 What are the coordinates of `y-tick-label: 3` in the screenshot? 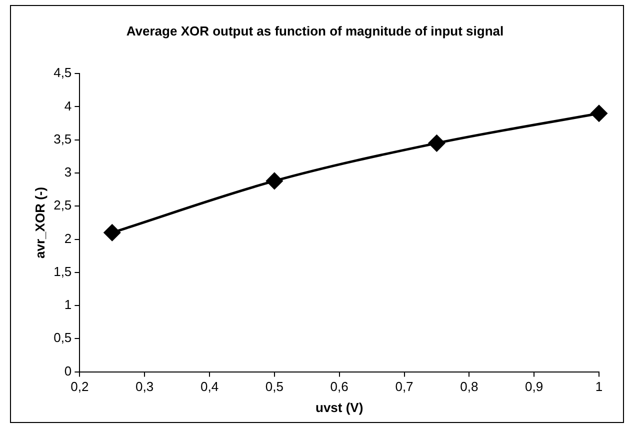 It's located at (68, 172).